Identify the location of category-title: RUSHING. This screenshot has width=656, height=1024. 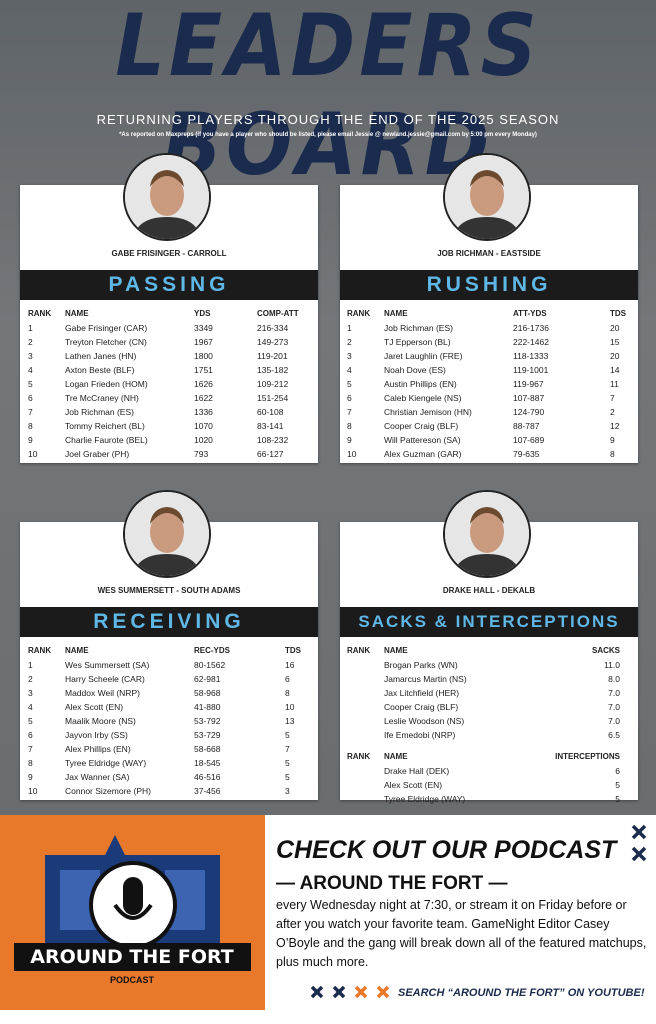
(489, 285).